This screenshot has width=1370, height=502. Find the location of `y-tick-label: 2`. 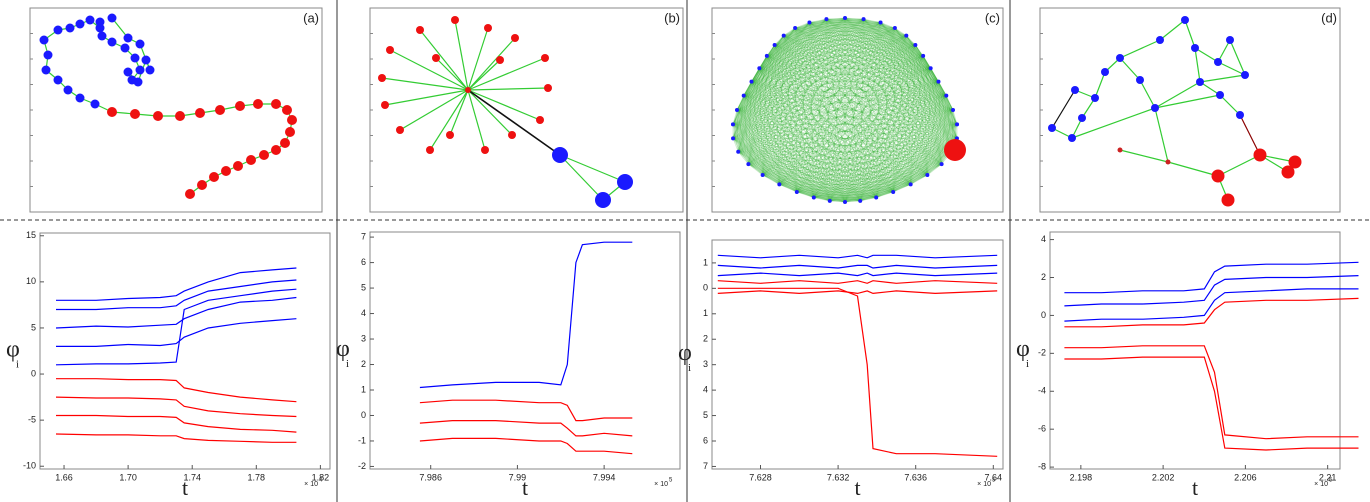

y-tick-label: 2 is located at coordinates (363, 364).